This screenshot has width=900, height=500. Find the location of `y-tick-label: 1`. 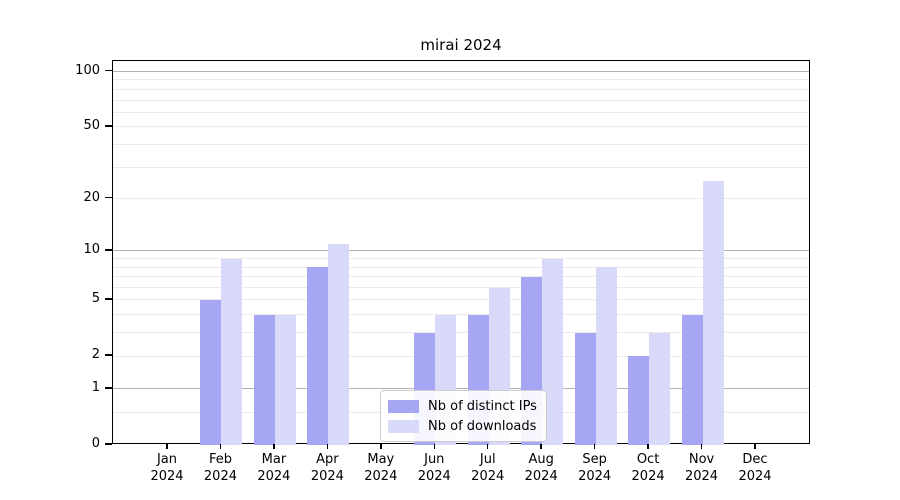

y-tick-label: 1 is located at coordinates (95, 387).